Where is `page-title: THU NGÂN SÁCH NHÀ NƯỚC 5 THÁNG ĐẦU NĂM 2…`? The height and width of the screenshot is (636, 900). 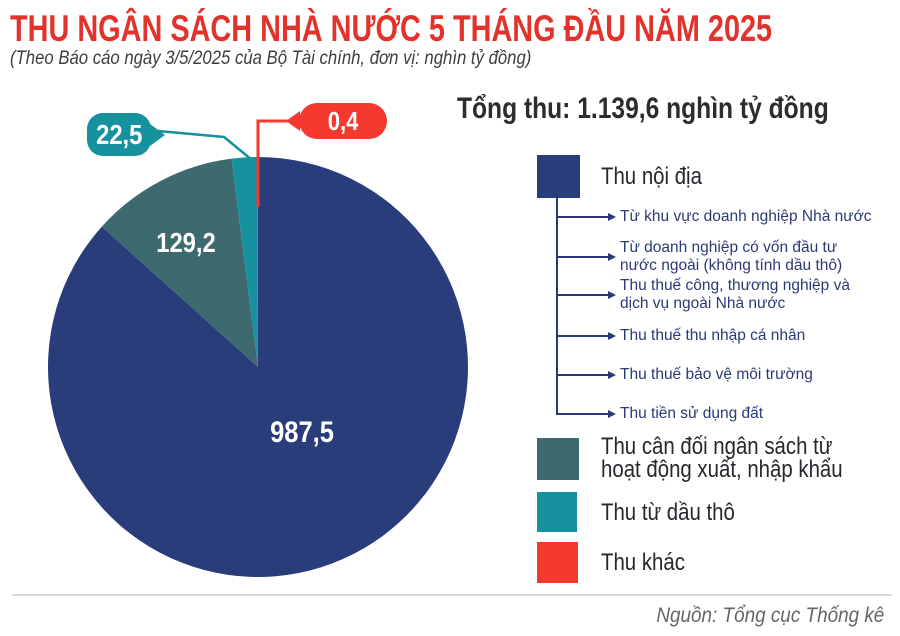
page-title: THU NGÂN SÁCH NHÀ NƯỚC 5 THÁNG ĐẦU NĂM 2… is located at coordinates (391, 28).